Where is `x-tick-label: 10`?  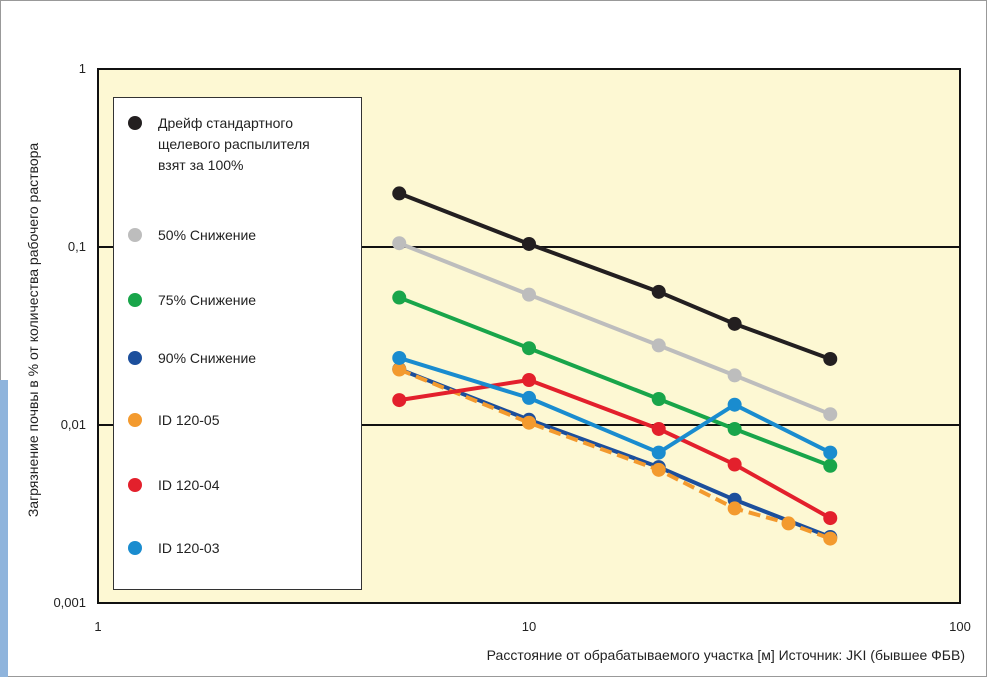
x-tick-label: 10 is located at coordinates (529, 626).